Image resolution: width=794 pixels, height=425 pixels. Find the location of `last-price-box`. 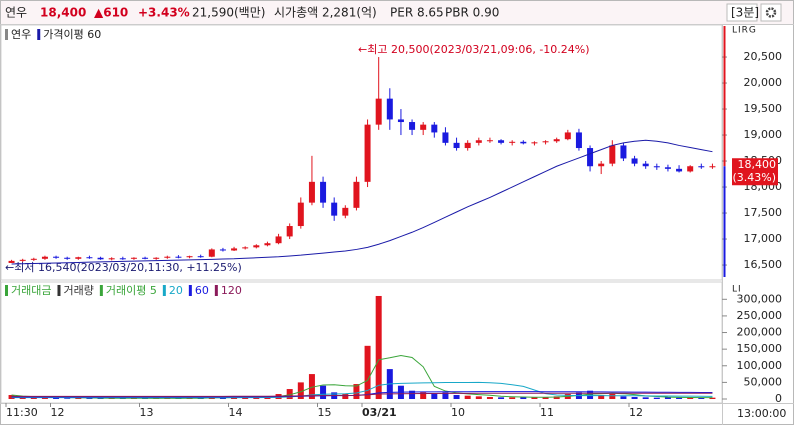

last-price-box is located at coordinates (755, 172).